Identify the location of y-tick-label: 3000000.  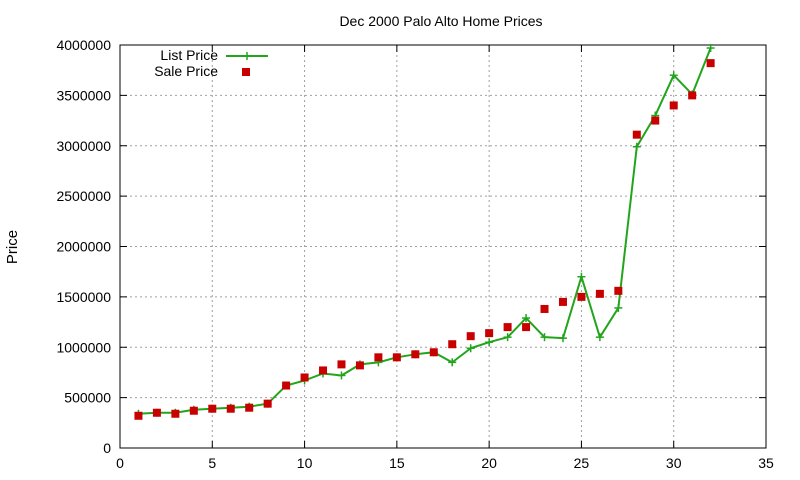
(83, 146).